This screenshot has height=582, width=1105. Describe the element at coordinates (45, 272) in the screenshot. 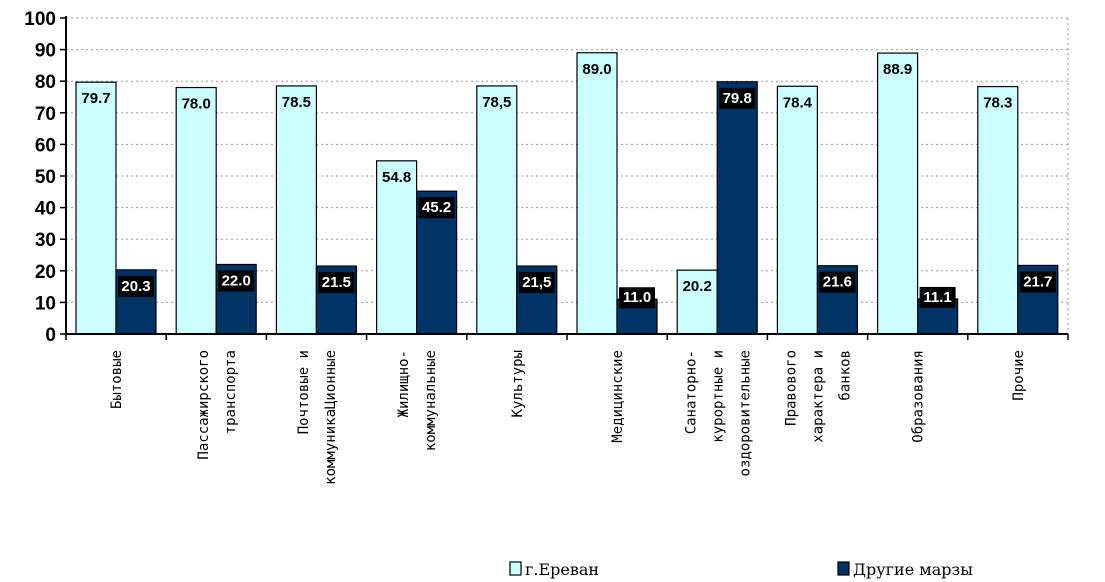

I see `y-tick-label: 20` at that location.